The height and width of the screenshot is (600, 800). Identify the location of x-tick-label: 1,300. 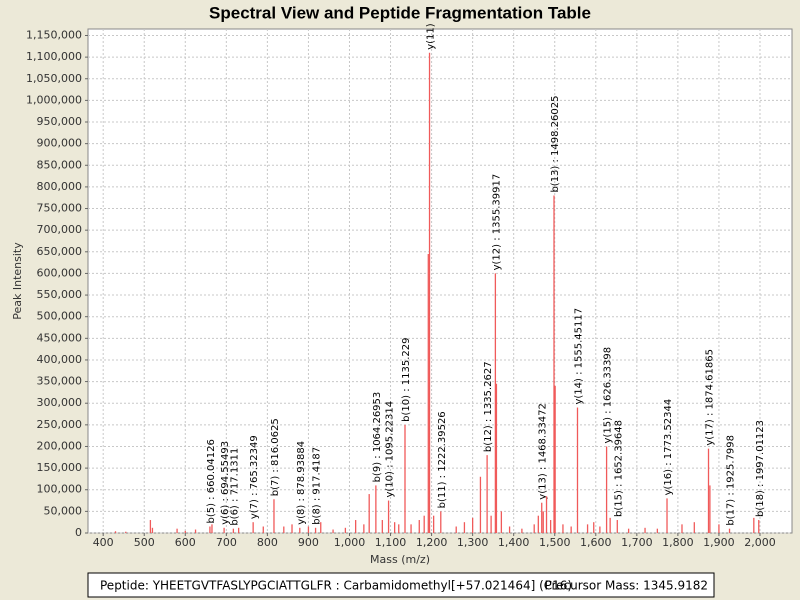
(473, 542).